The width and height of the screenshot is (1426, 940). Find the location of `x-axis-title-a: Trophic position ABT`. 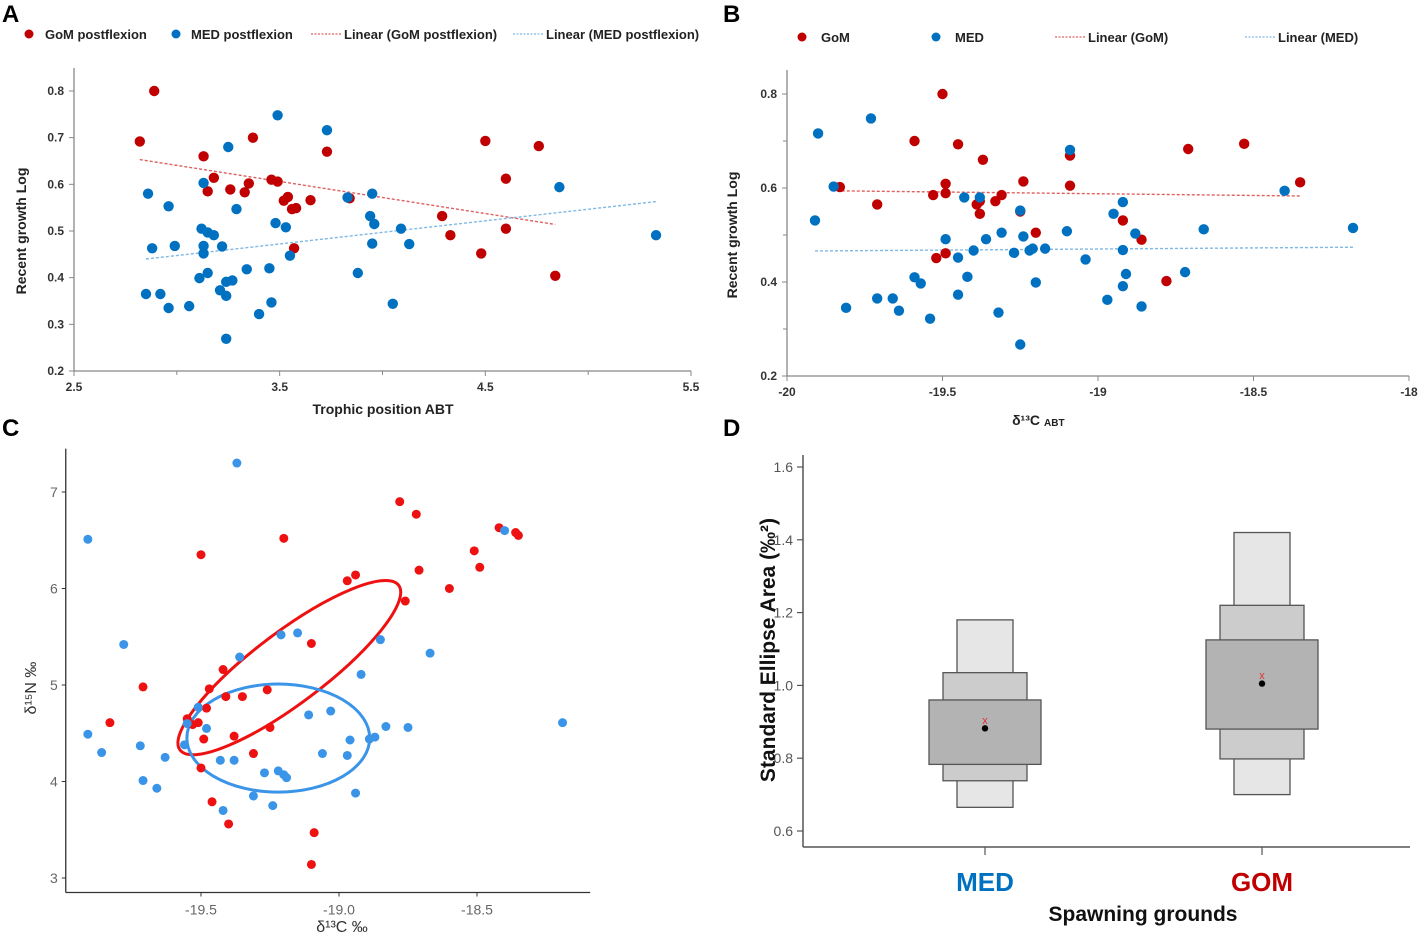

x-axis-title-a: Trophic position ABT is located at coordinates (382, 409).